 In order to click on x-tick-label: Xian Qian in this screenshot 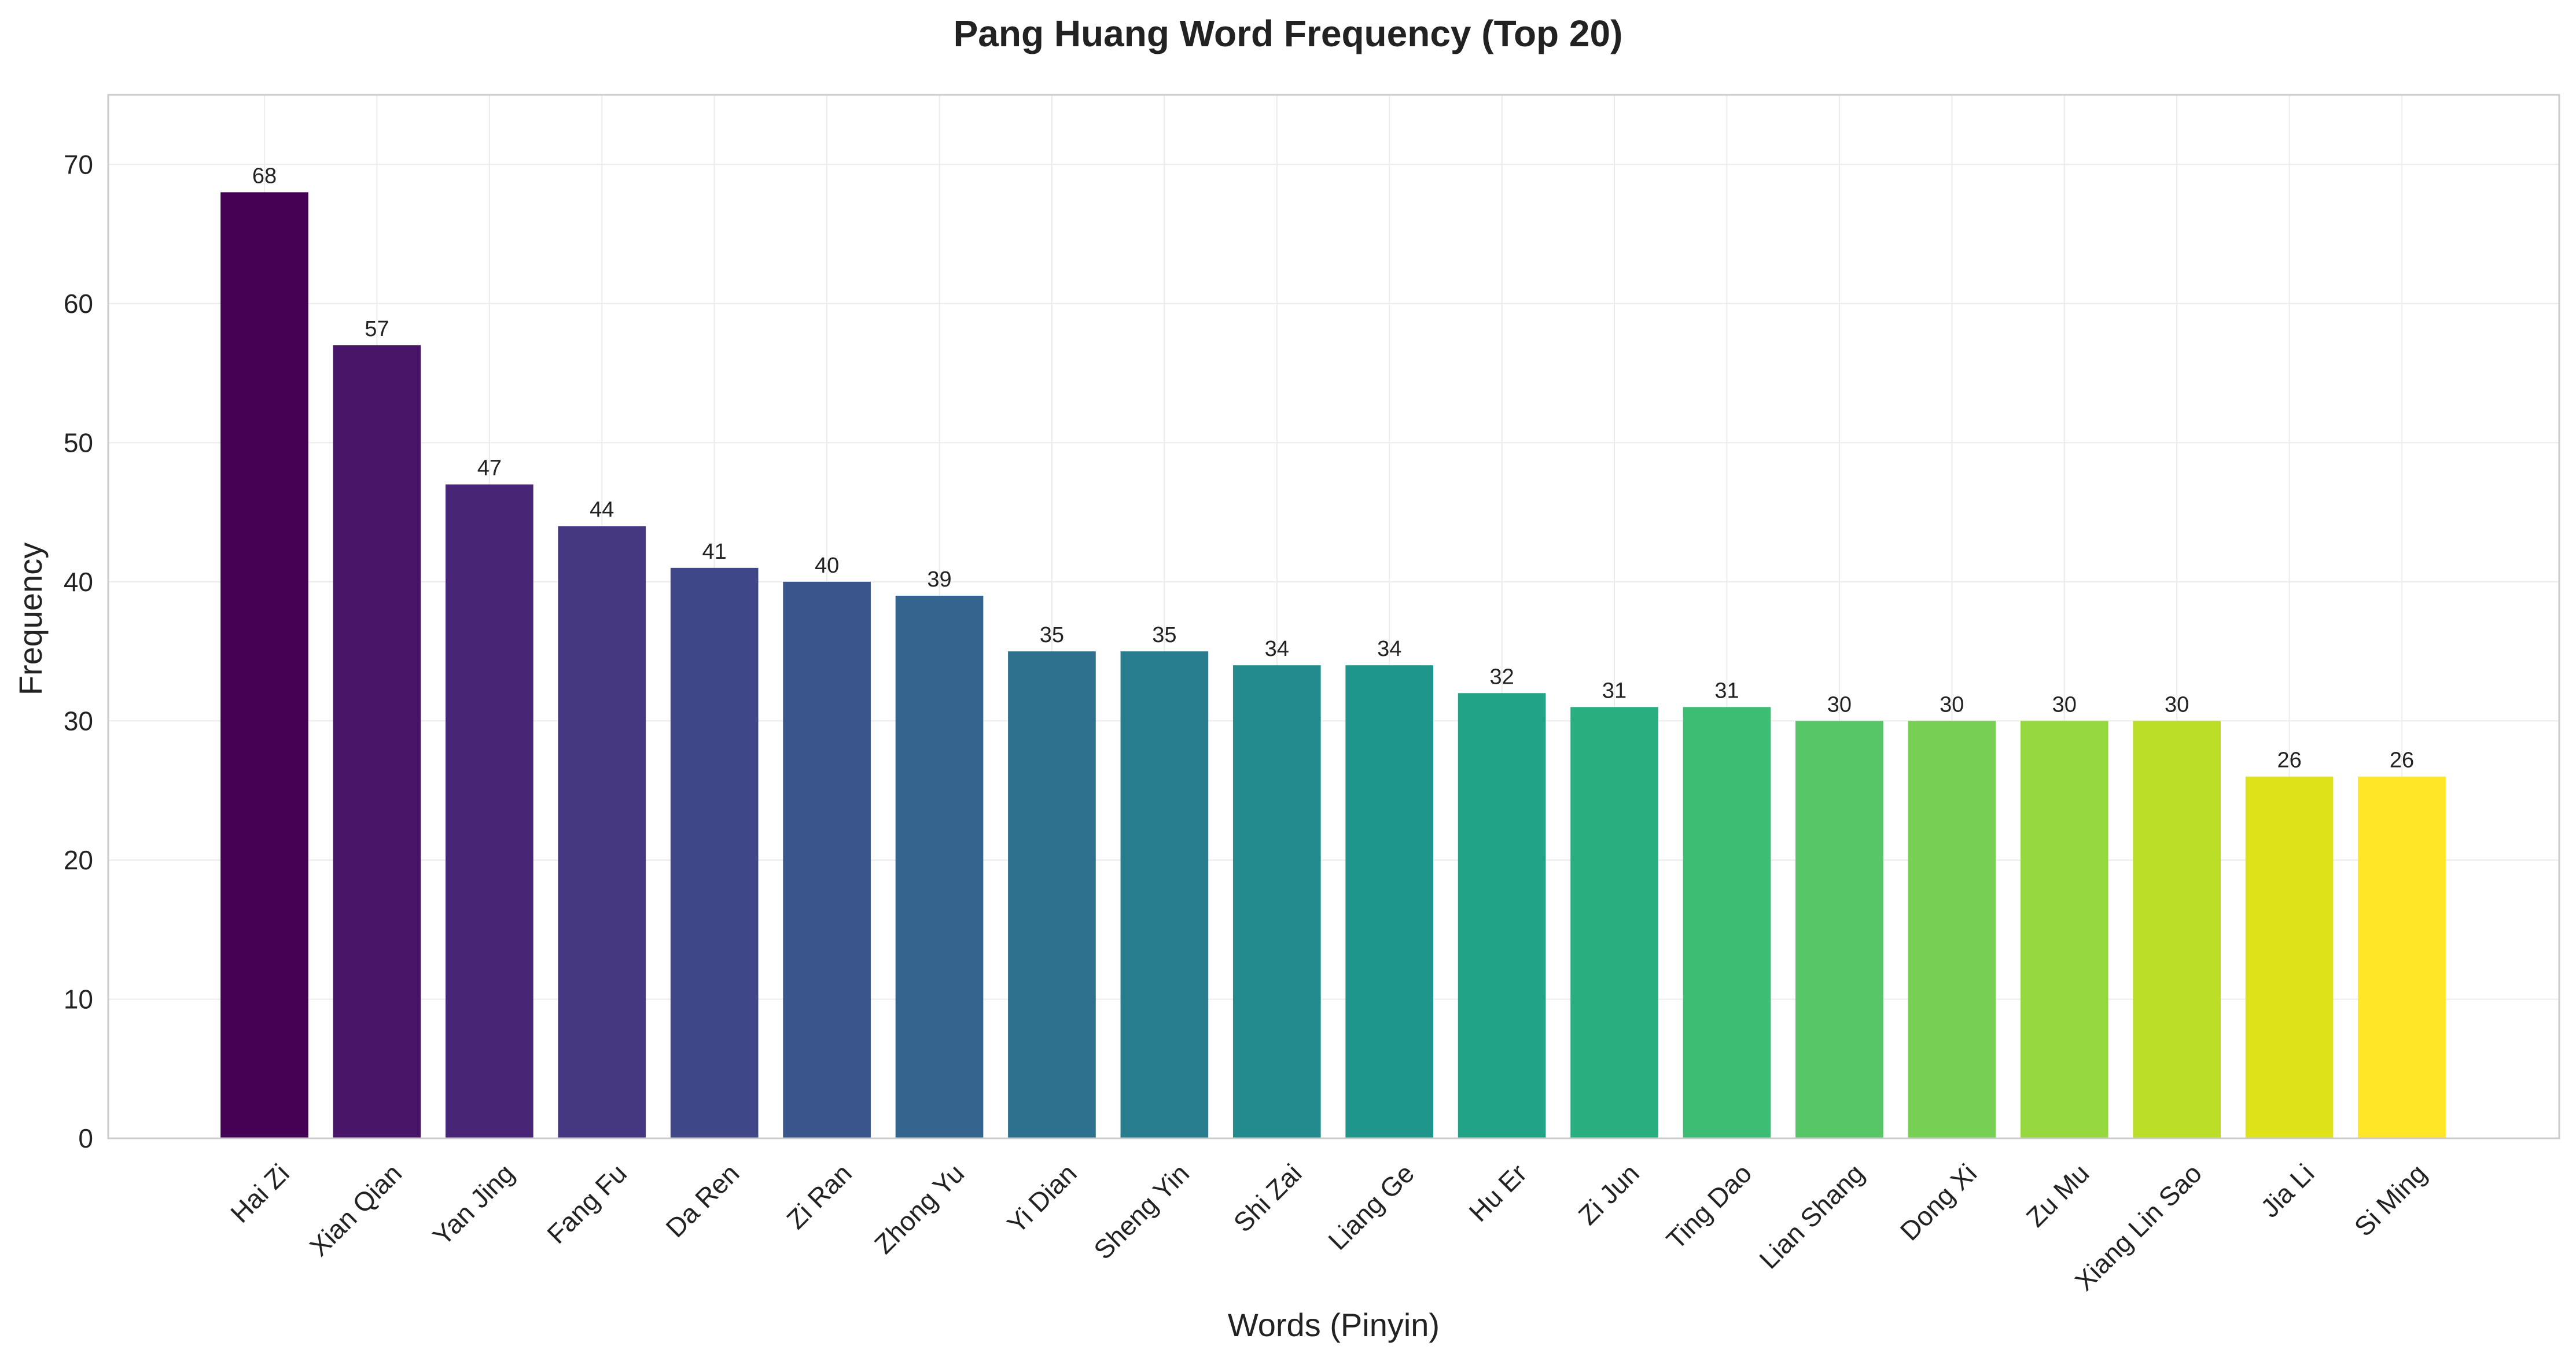, I will do `click(356, 1210)`.